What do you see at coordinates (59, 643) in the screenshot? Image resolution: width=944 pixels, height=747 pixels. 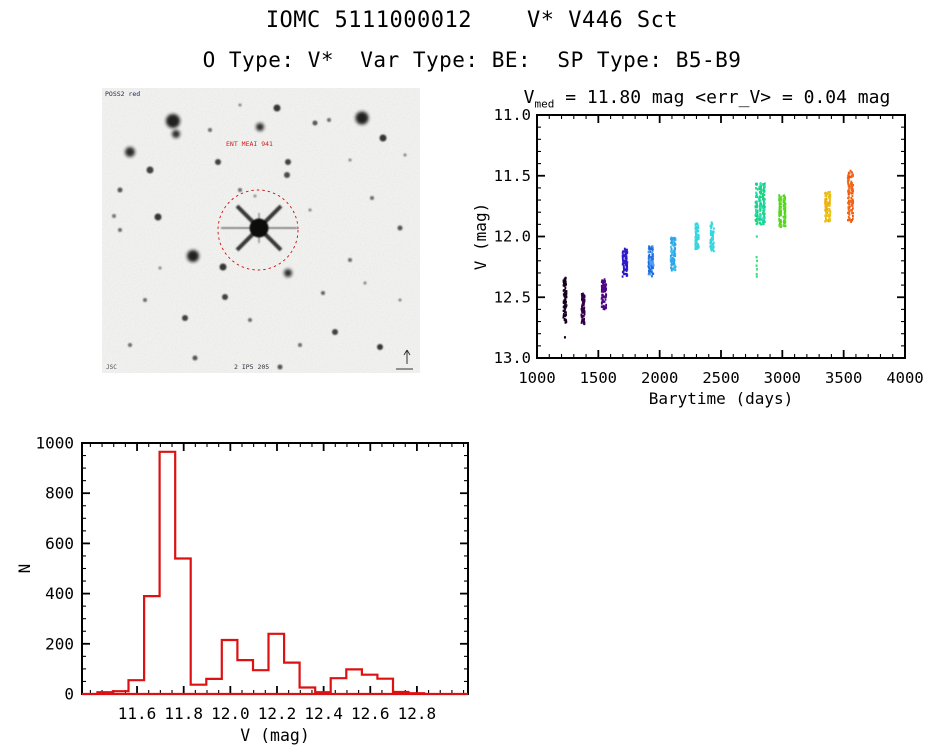 I see `svg-text: 200` at bounding box center [59, 643].